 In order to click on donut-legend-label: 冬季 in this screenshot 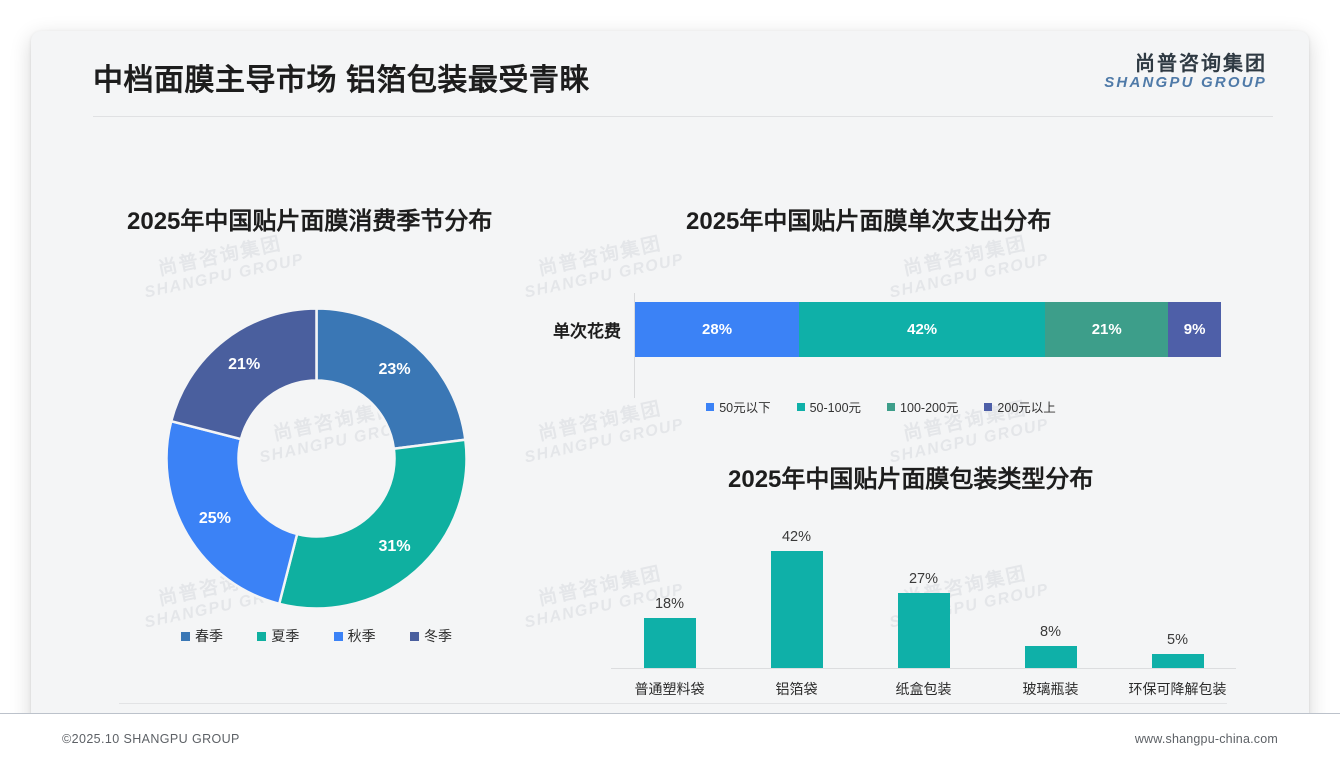, I will do `click(437, 636)`.